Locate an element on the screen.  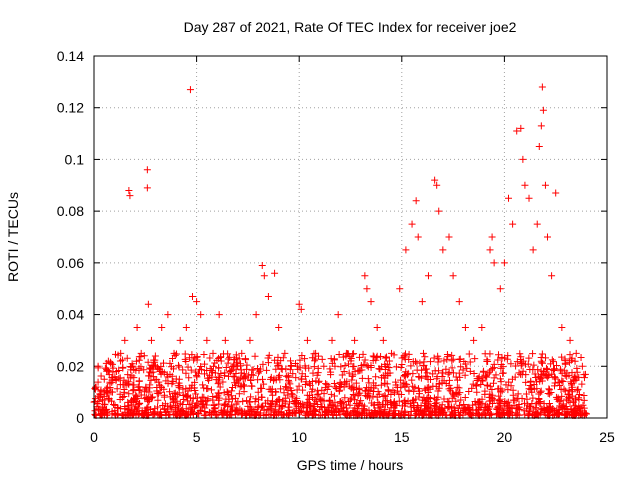
x-tick-label: 0 is located at coordinates (94, 437).